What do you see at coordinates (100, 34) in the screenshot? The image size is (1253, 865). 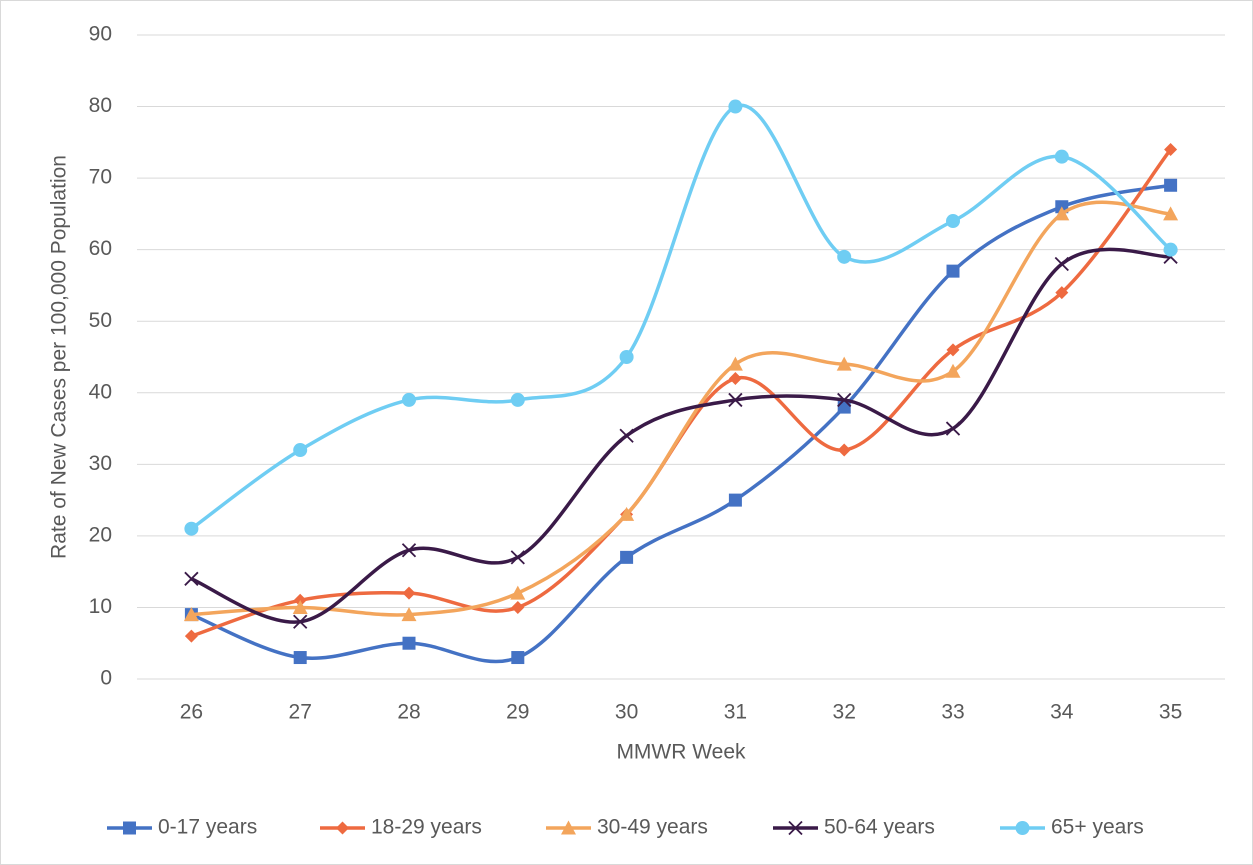 I see `y-tick-label: 90` at bounding box center [100, 34].